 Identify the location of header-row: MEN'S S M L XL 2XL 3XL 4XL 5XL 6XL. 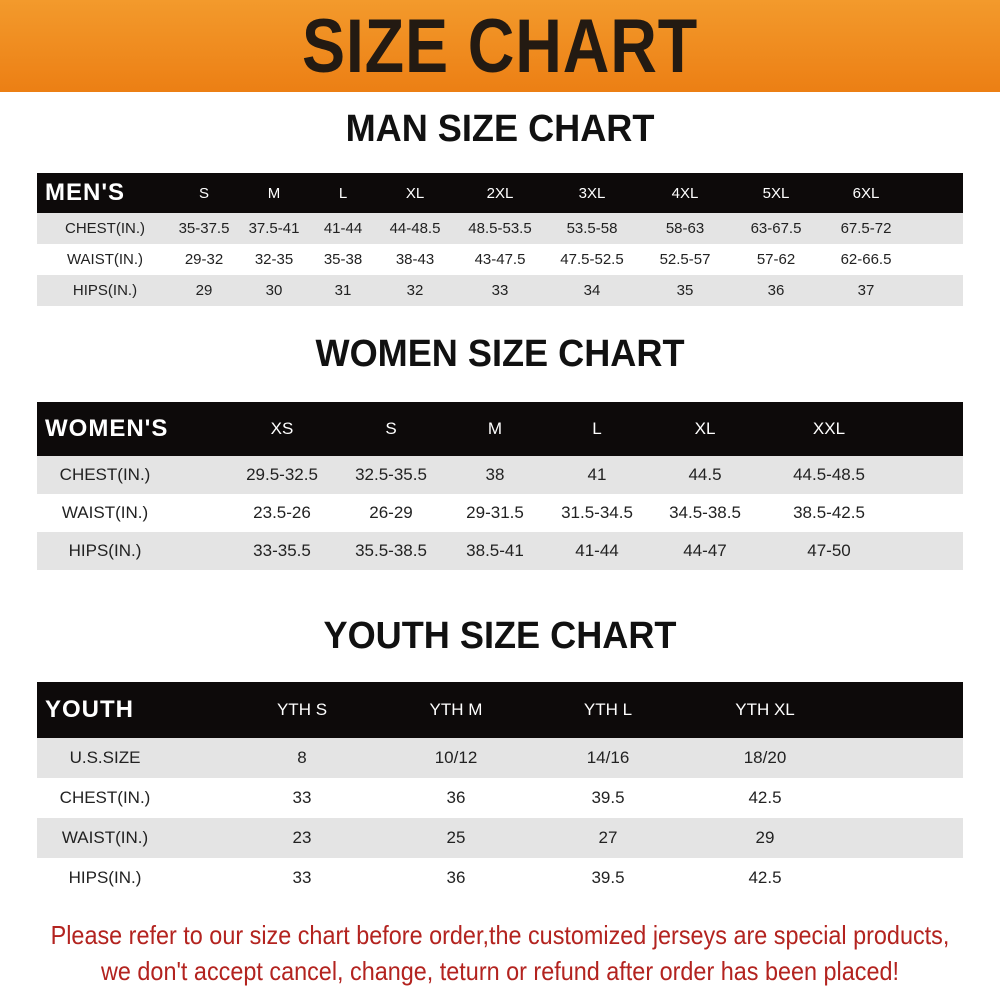
(500, 193).